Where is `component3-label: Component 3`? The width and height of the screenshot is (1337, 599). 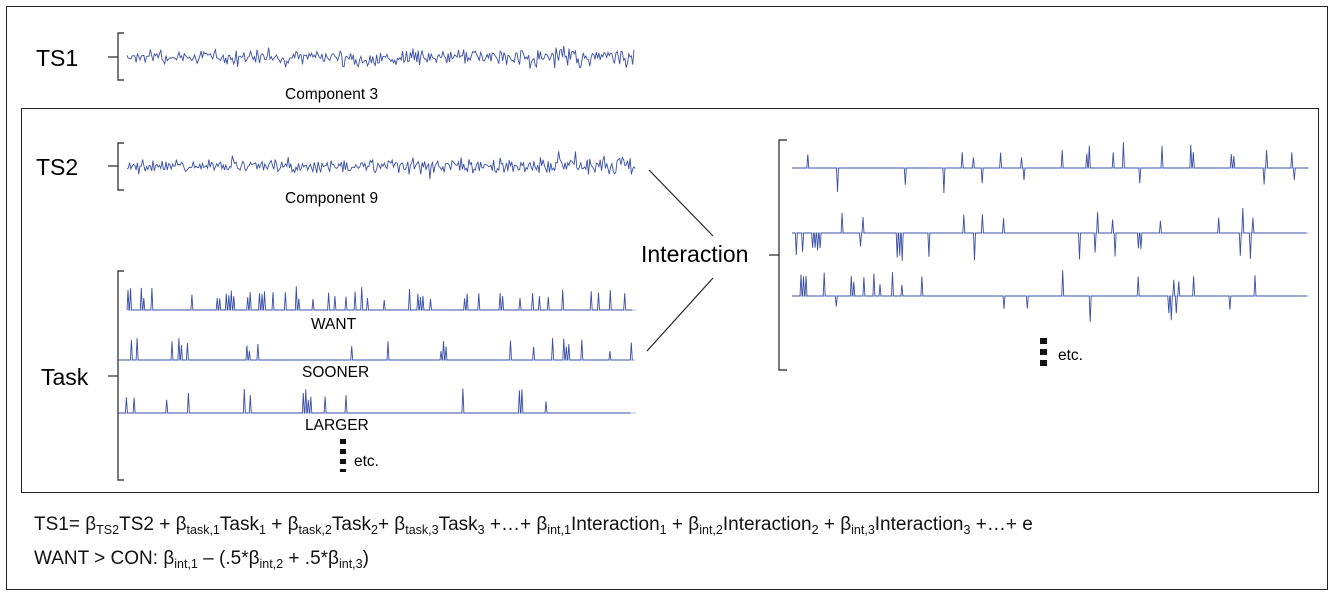 component3-label: Component 3 is located at coordinates (331, 94).